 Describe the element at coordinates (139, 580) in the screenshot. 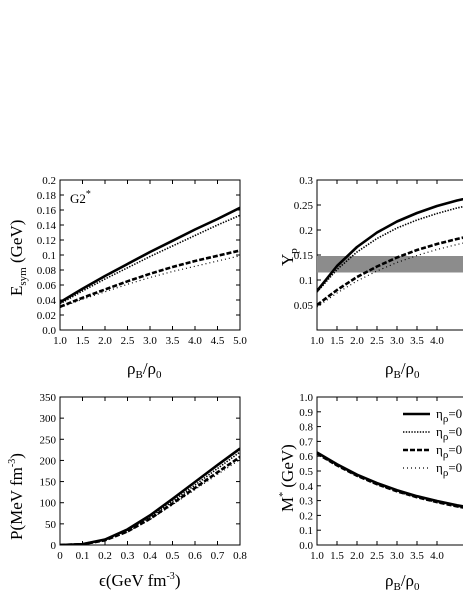

I see `x-axis-label: ϵ(GeV fm-3)` at that location.